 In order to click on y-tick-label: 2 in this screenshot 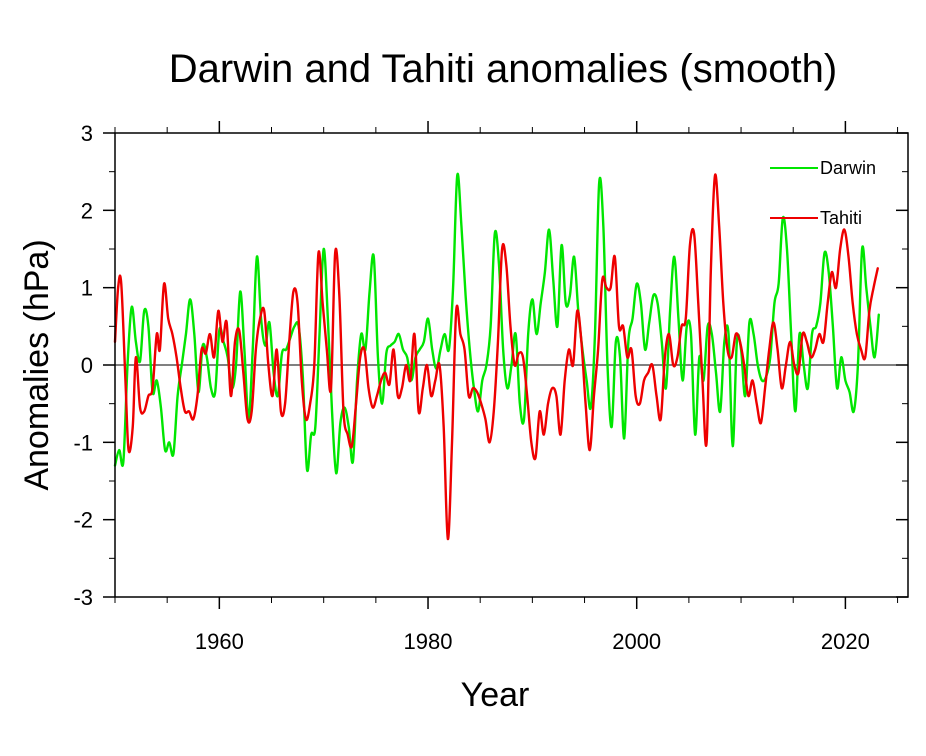, I will do `click(87, 210)`.